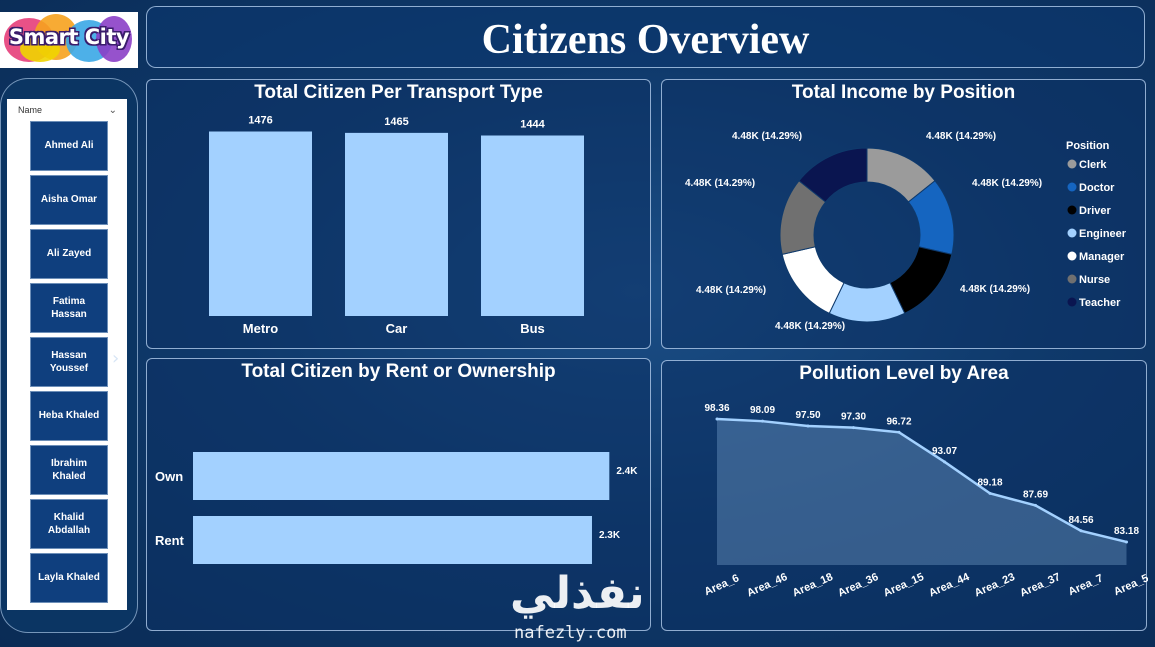 This screenshot has width=1155, height=647. What do you see at coordinates (944, 451) in the screenshot?
I see `pollution-data-label: 93.07` at bounding box center [944, 451].